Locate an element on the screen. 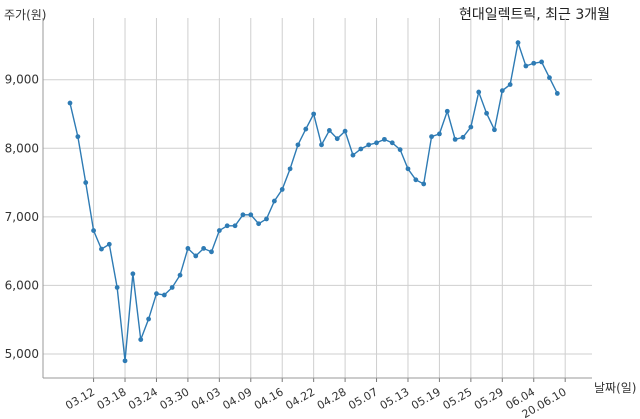 This screenshot has height=419, width=640. x-tick-label: 04.09 is located at coordinates (238, 398).